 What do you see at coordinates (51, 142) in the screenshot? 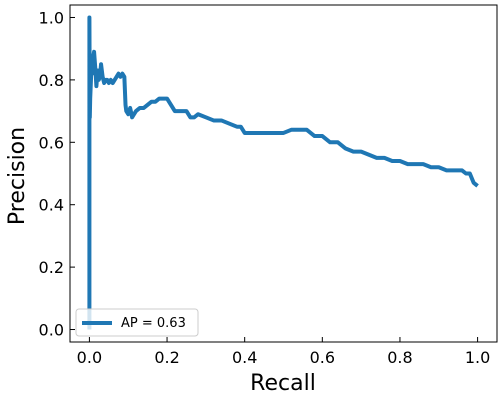
I see `y-tick-label: 0.6` at bounding box center [51, 142].